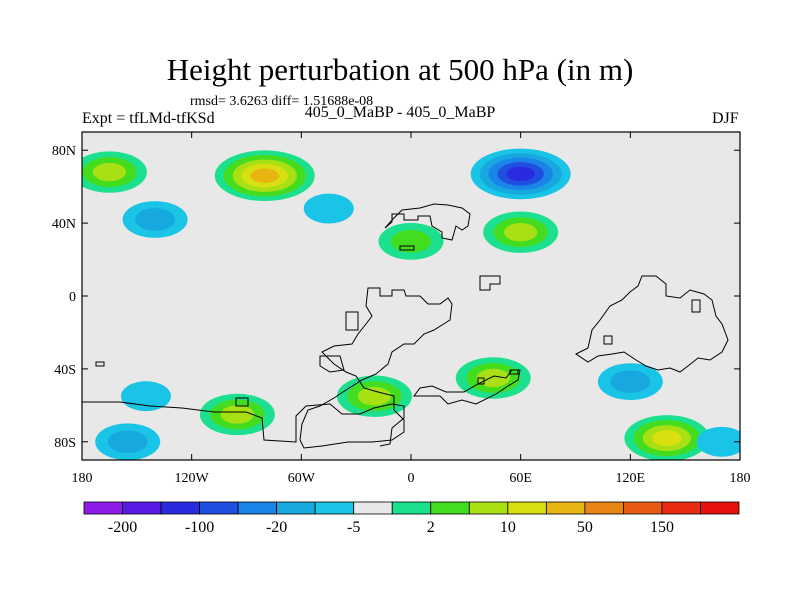  What do you see at coordinates (65, 443) in the screenshot?
I see `y-tick-label: 80S` at bounding box center [65, 443].